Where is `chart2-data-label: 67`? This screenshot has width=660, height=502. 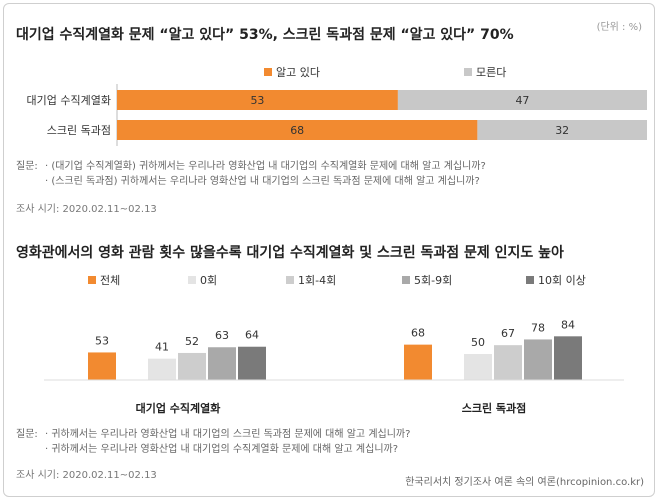 chart2-data-label: 67 is located at coordinates (508, 333).